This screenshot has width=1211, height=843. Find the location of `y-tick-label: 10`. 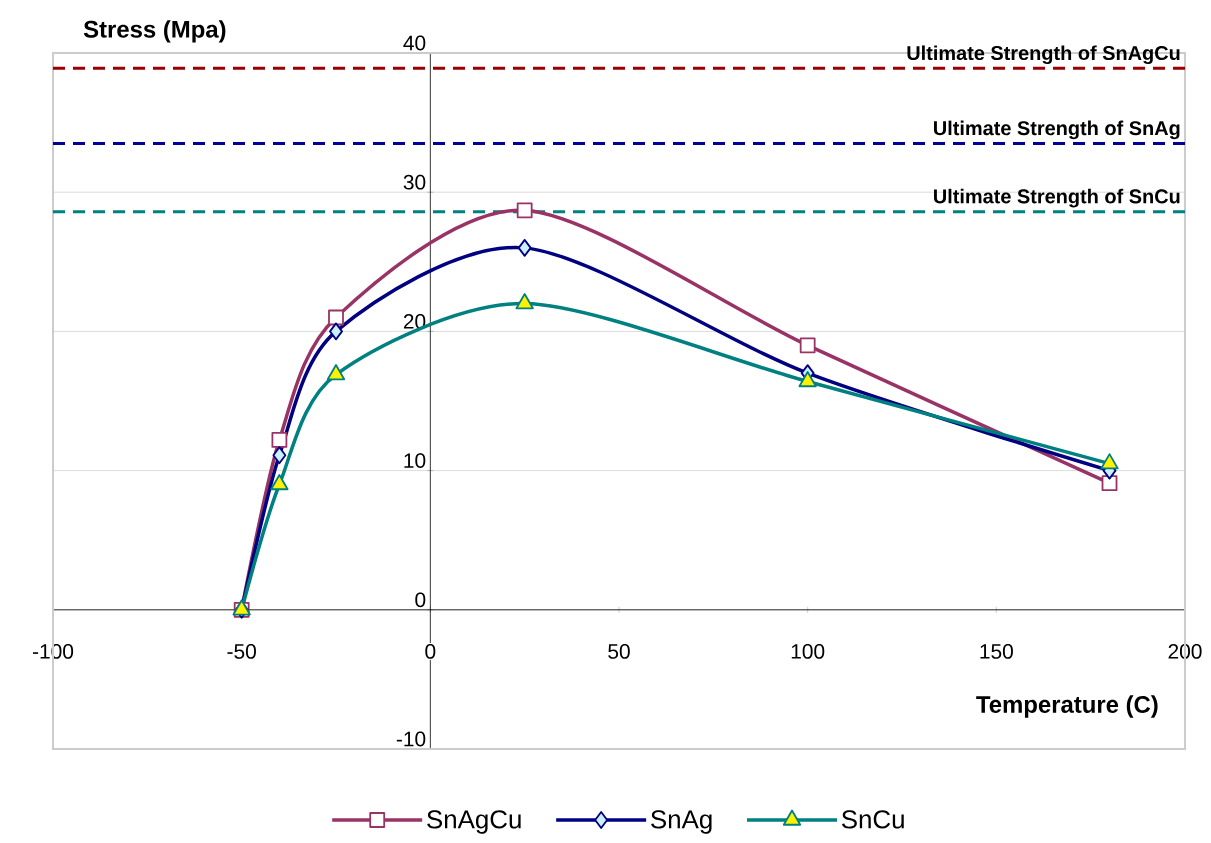

y-tick-label: 10 is located at coordinates (415, 460).